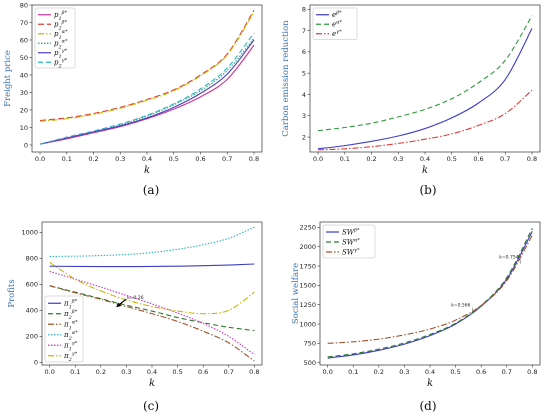 The width and height of the screenshot is (550, 418). Describe the element at coordinates (337, 14) in the screenshot. I see `legend-label-1: eβ*` at that location.